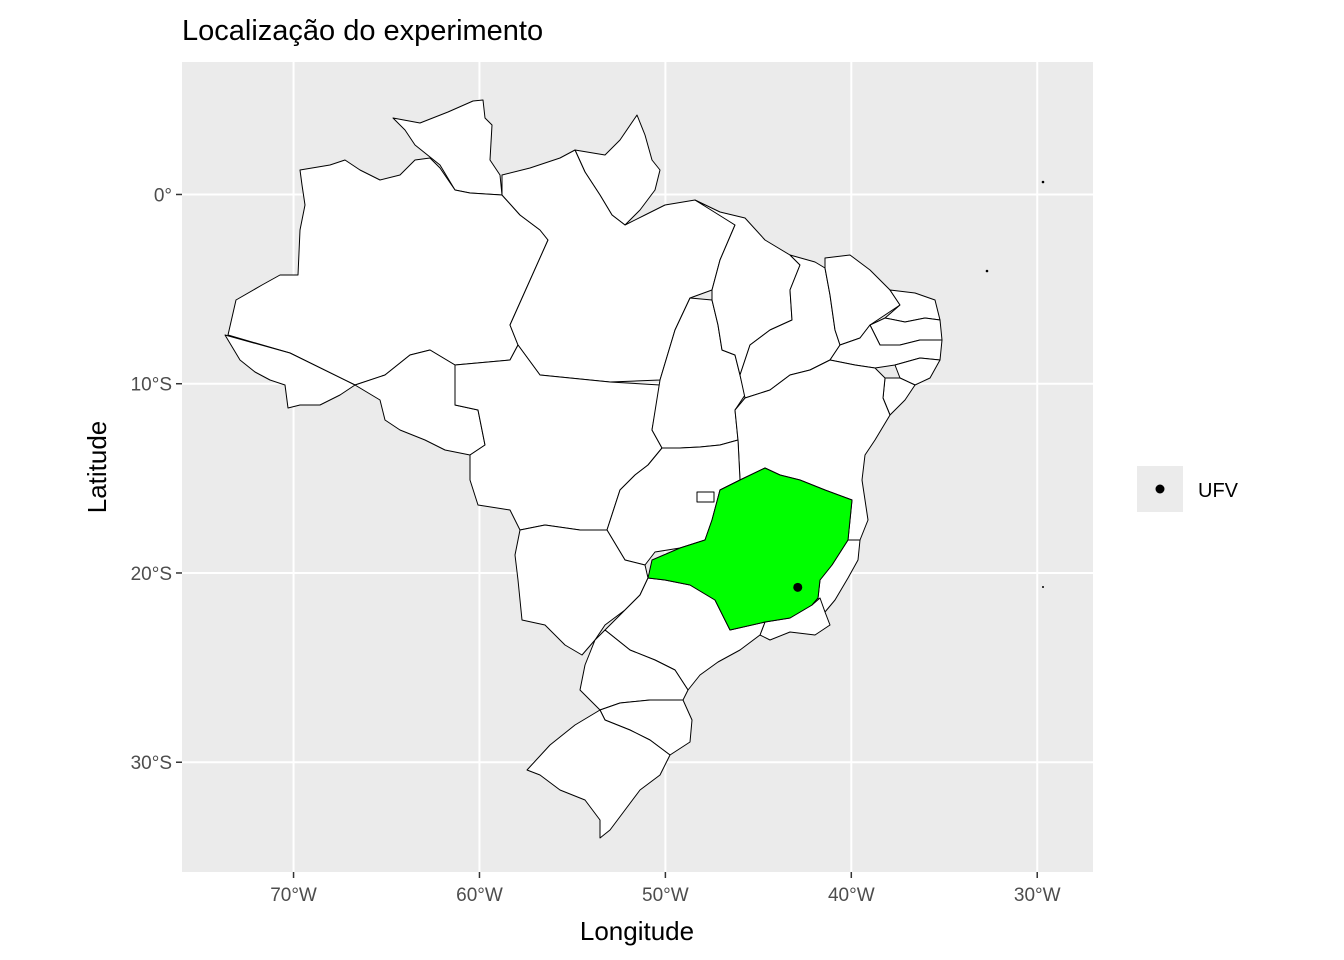  Describe the element at coordinates (598, 774) in the screenshot. I see `state-rio-grande-do-sul` at that location.